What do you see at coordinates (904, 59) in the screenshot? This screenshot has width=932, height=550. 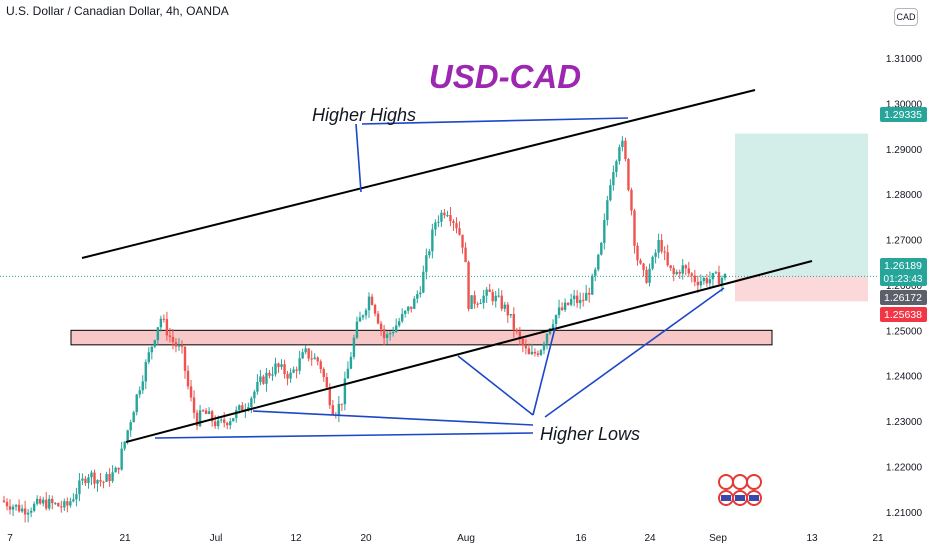 I see `y-tick-label: 1.31000` at bounding box center [904, 59].